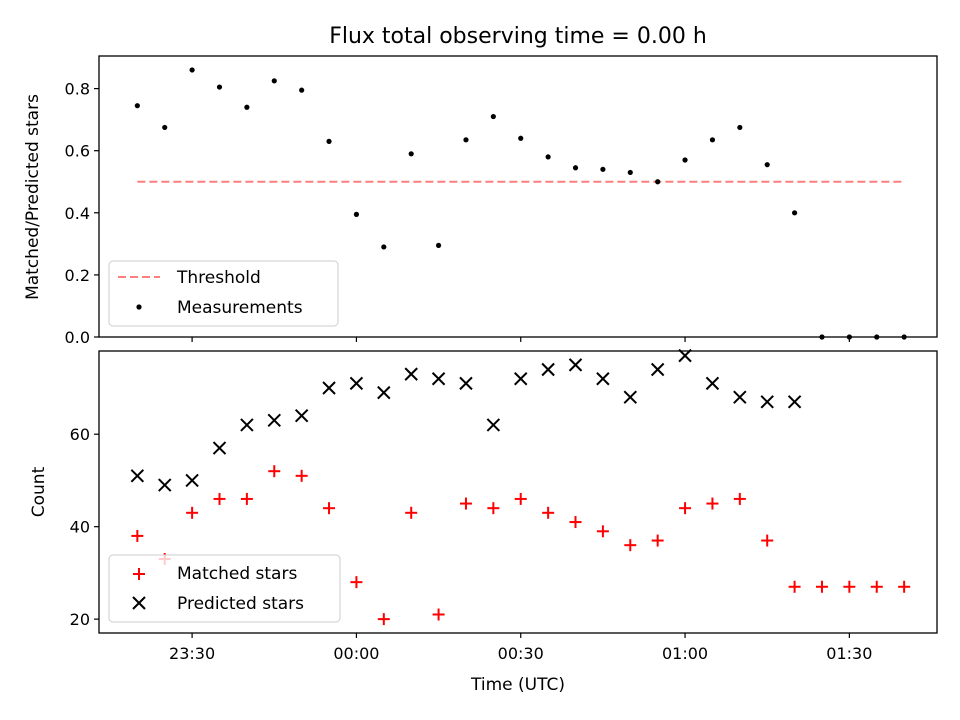 Image resolution: width=960 pixels, height=720 pixels. Describe the element at coordinates (685, 653) in the screenshot. I see `x-tick-label: 01:00` at that location.